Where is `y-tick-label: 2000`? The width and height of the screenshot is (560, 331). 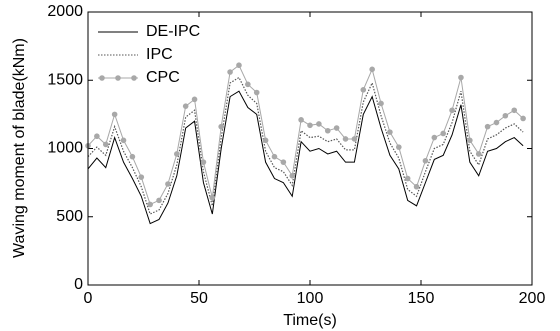
y-tick-label: 2000 is located at coordinates (65, 11).